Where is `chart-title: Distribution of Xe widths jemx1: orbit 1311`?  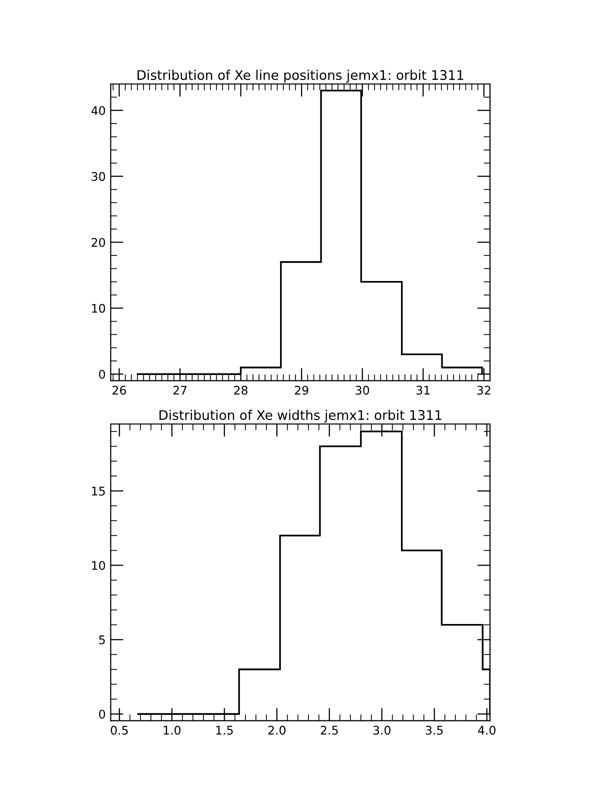
chart-title: Distribution of Xe widths jemx1: orbit 1311 is located at coordinates (301, 416).